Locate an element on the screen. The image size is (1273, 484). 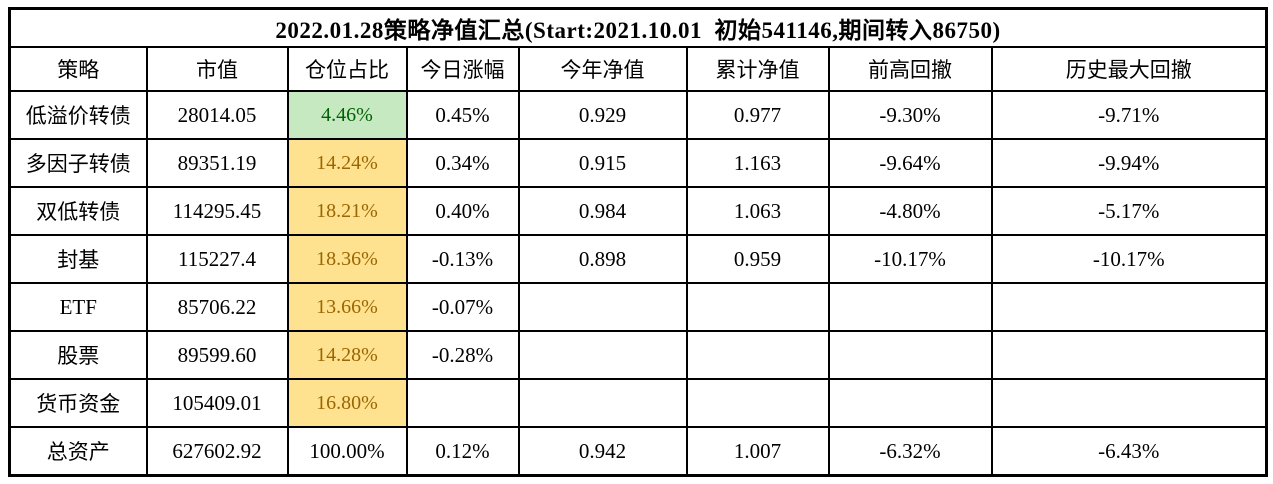
value-cell: 0.34% is located at coordinates (462, 163).